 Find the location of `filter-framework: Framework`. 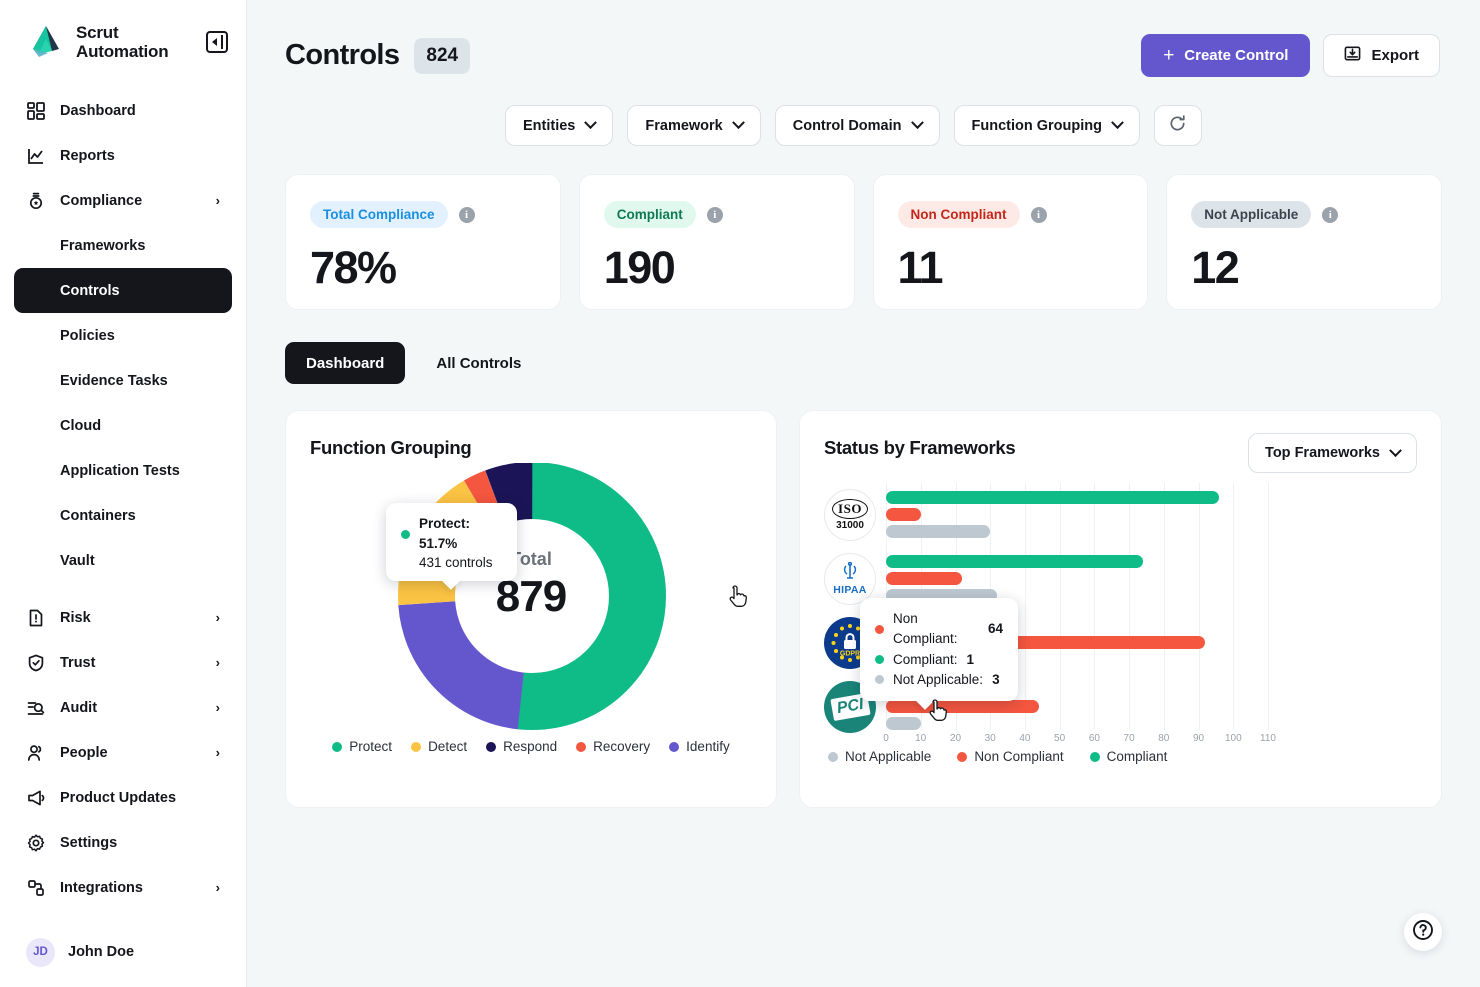

filter-framework: Framework is located at coordinates (694, 125).